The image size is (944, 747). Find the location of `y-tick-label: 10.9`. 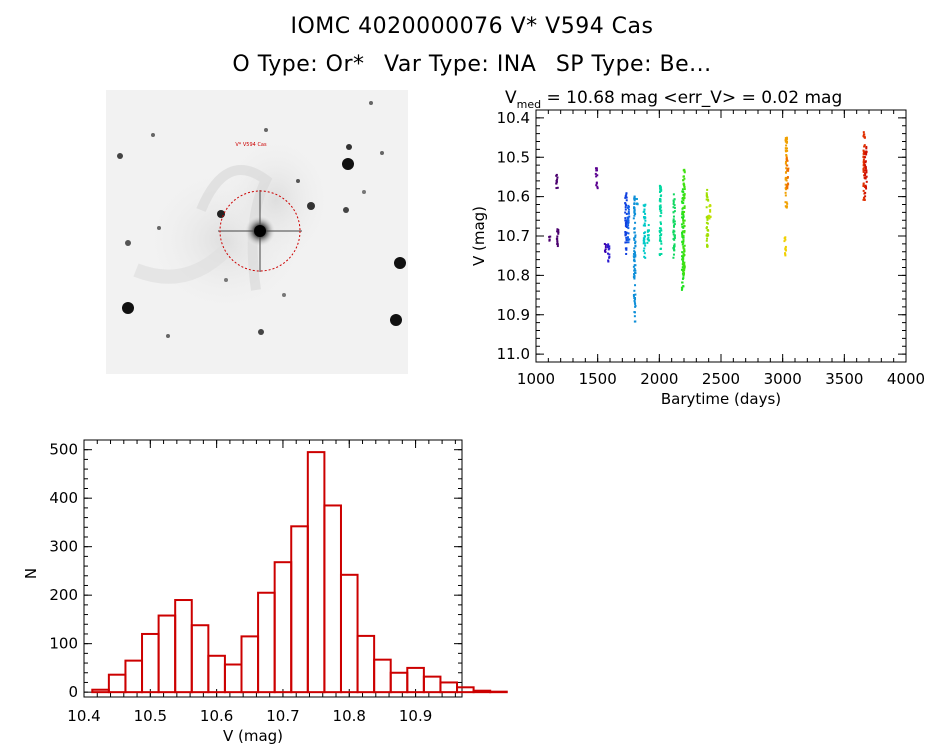

y-tick-label: 10.9 is located at coordinates (513, 315).